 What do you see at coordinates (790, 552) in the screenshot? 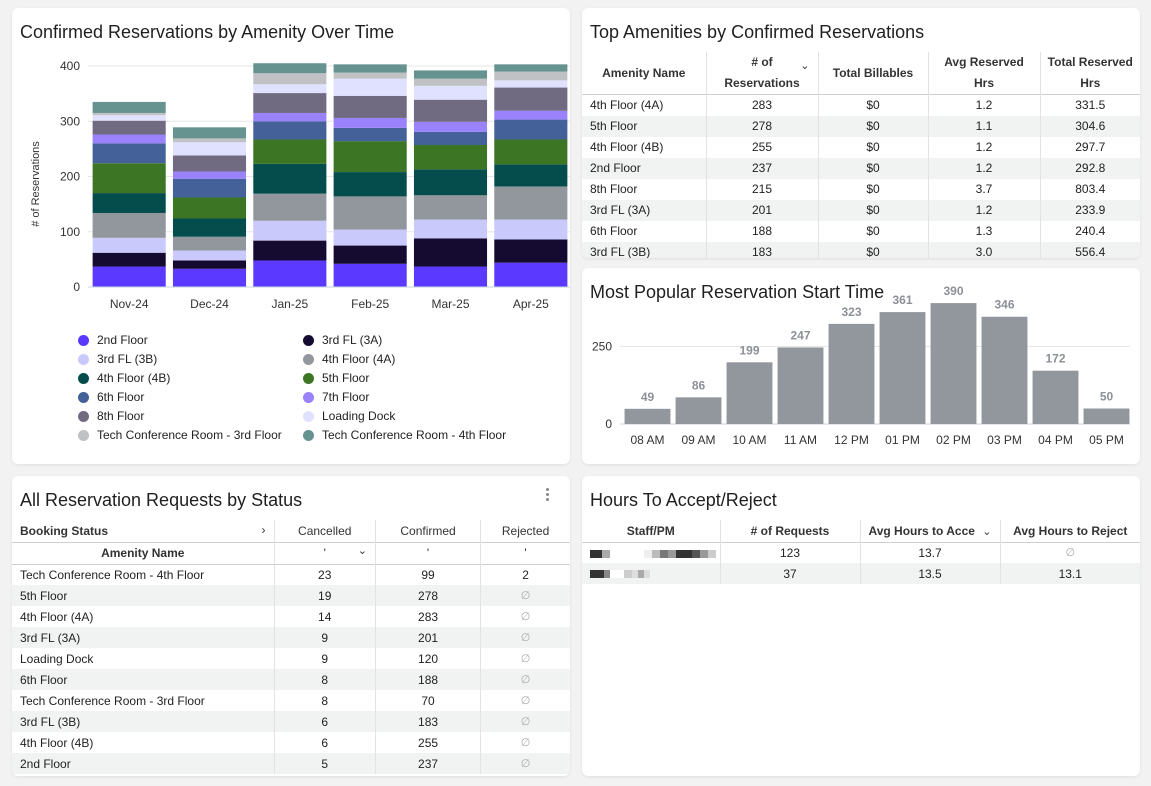
I see `table-cell: 123` at bounding box center [790, 552].